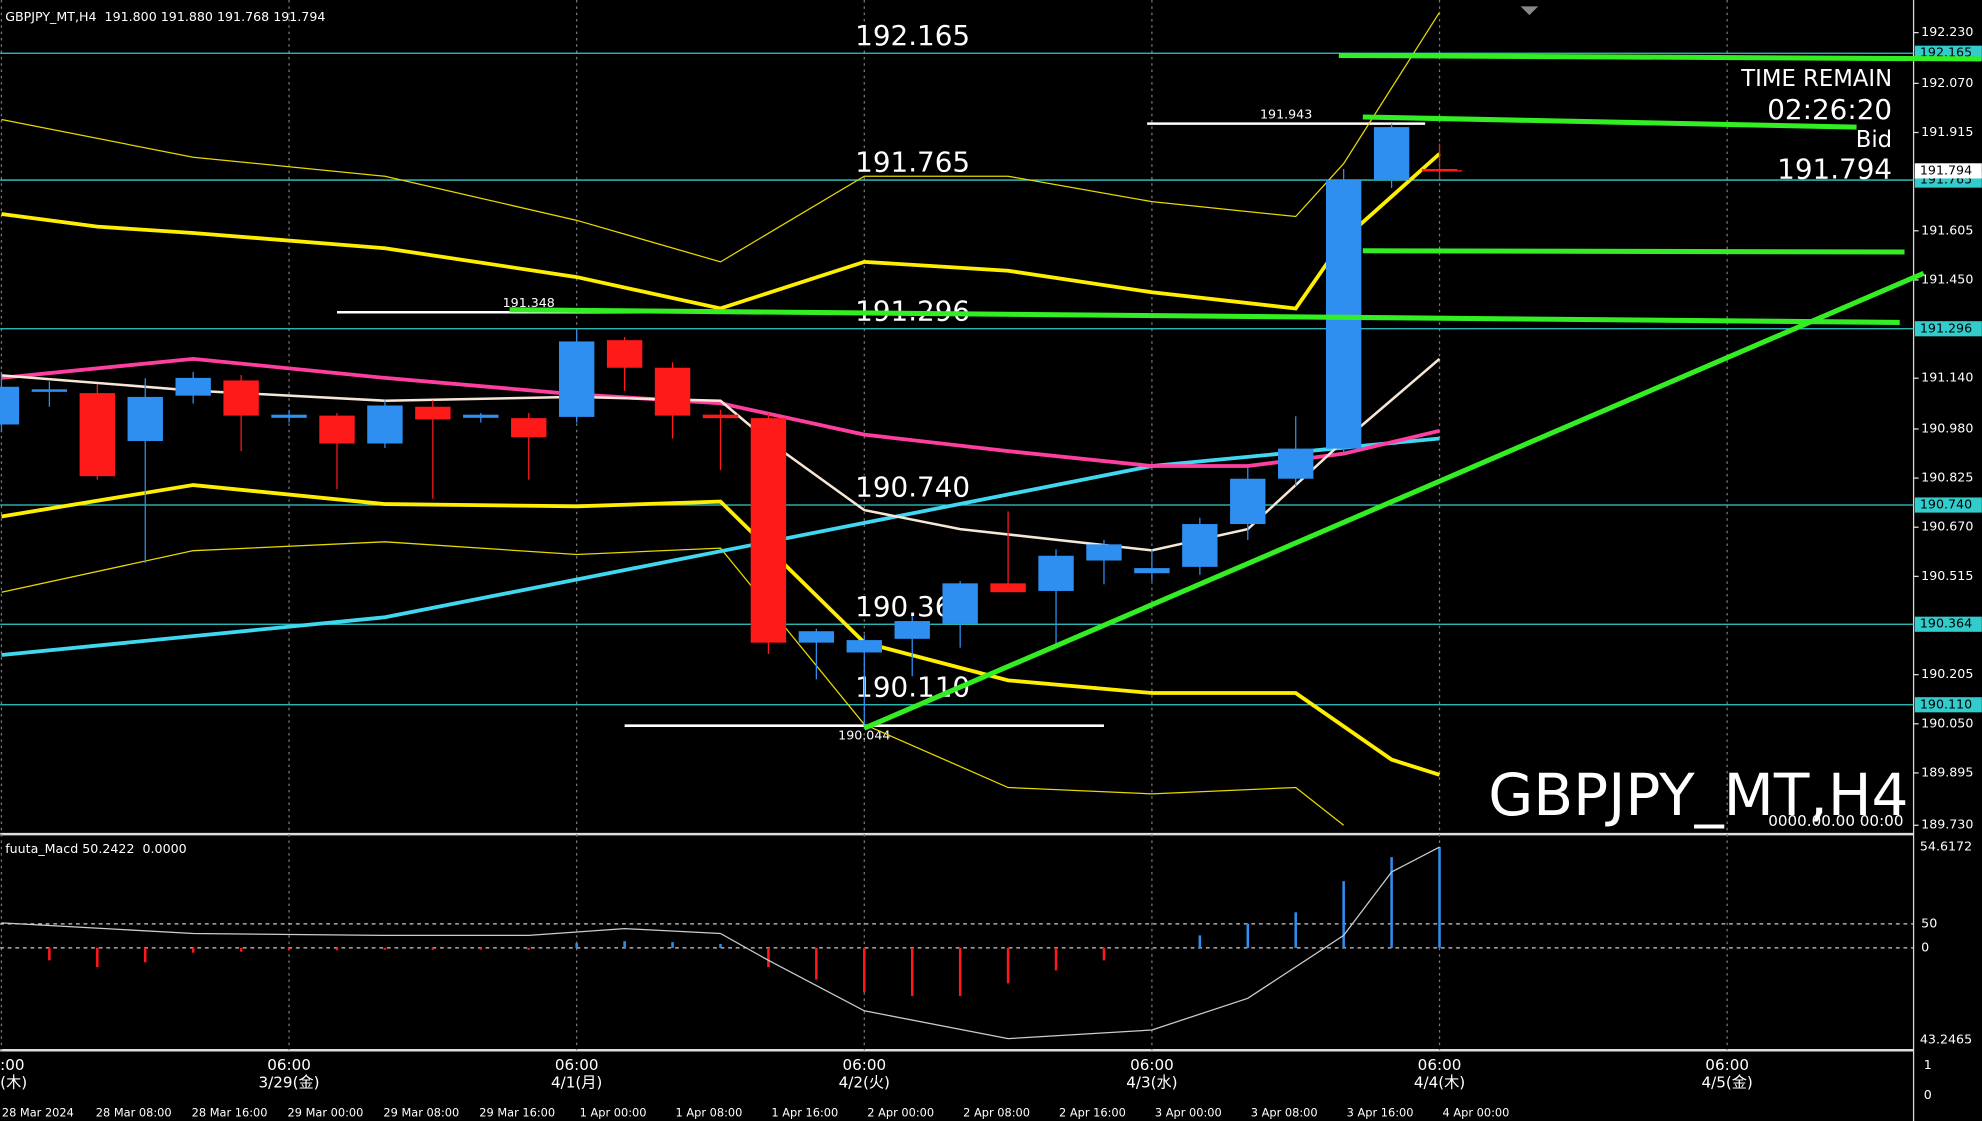  Describe the element at coordinates (1829, 109) in the screenshot. I see `time-remain: 02:26:20` at that location.